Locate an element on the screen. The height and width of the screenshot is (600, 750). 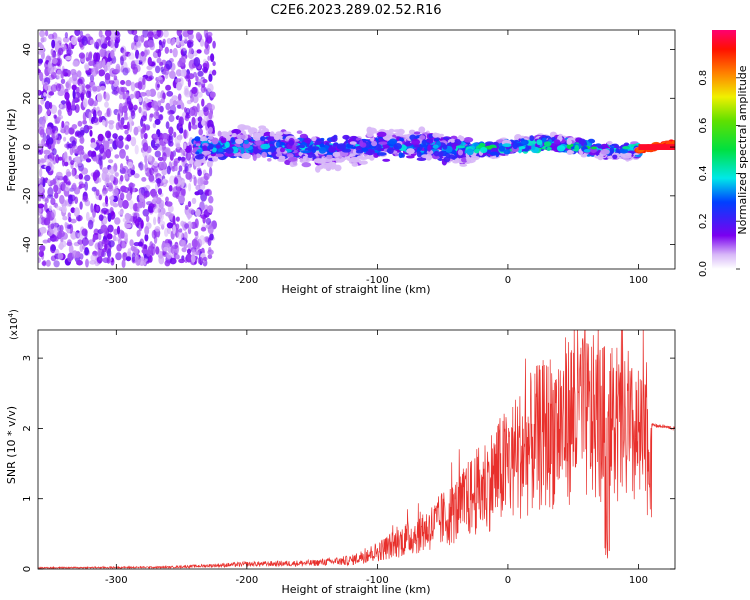
colorbar-tick-label: 0.2 is located at coordinates (703, 221).